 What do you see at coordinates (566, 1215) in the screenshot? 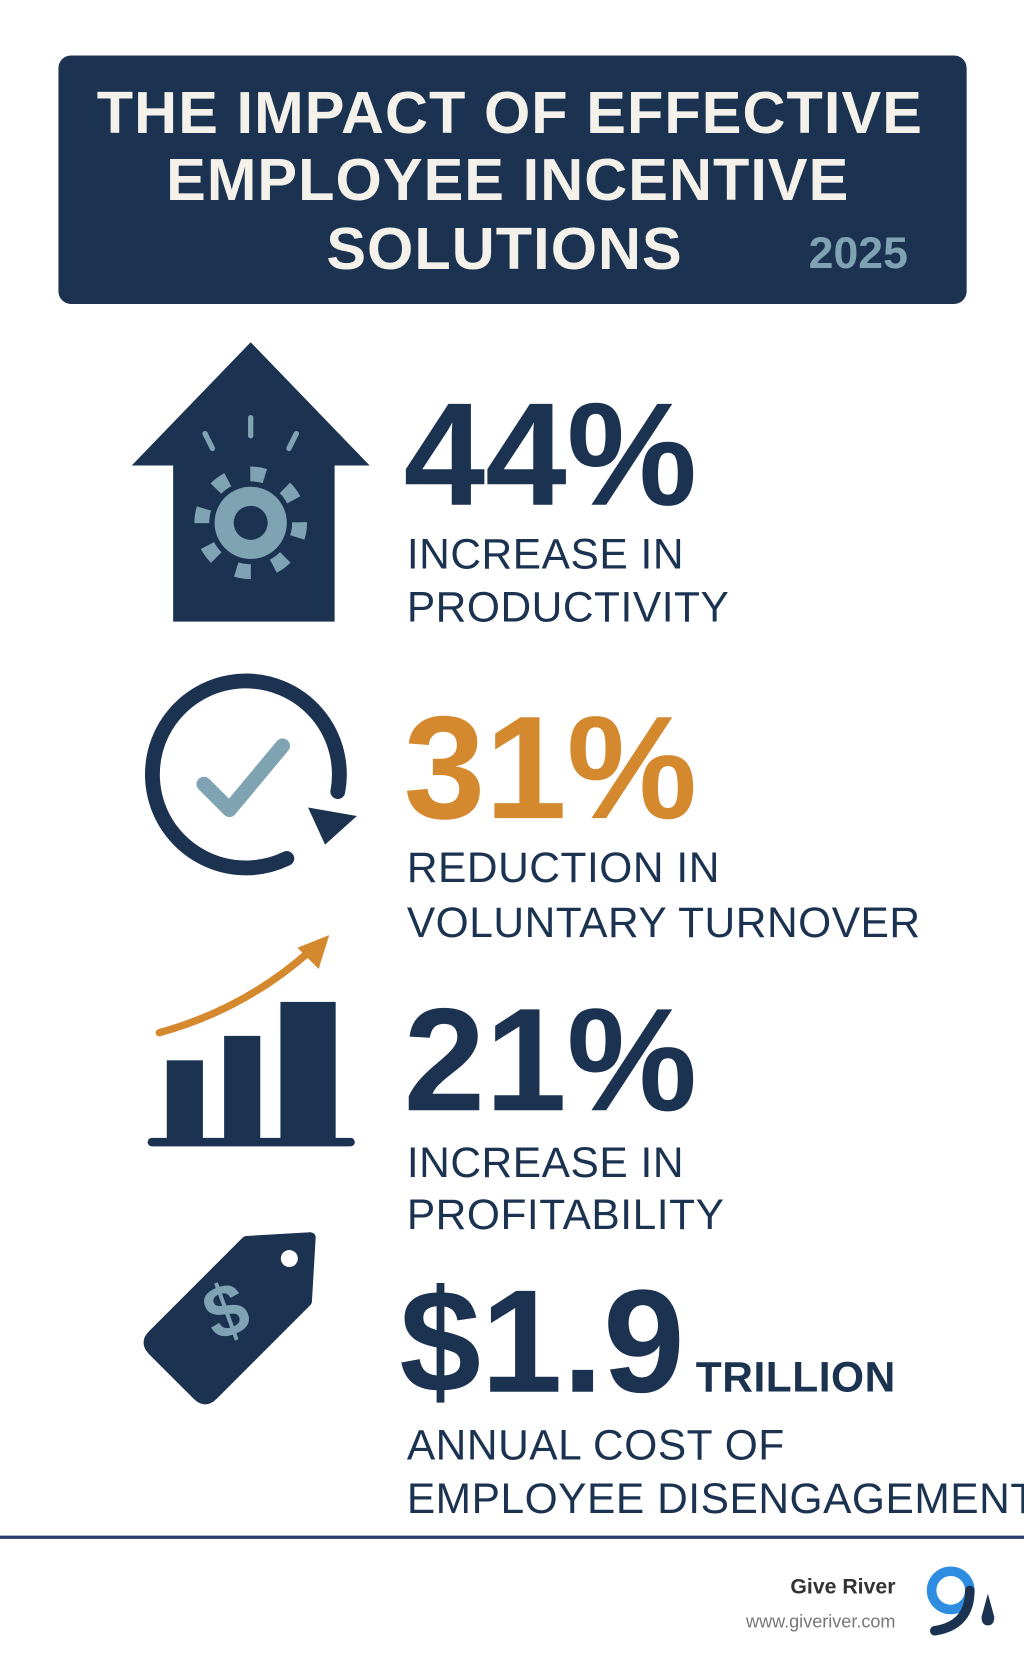
I see `stat-description: PROFITABILITY` at bounding box center [566, 1215].